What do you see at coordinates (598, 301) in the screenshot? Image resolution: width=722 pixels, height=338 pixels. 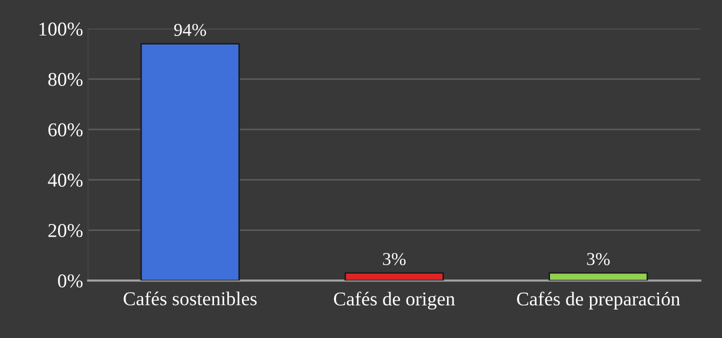 I see `x-tick-label: Cafés de preparación` at bounding box center [598, 301].